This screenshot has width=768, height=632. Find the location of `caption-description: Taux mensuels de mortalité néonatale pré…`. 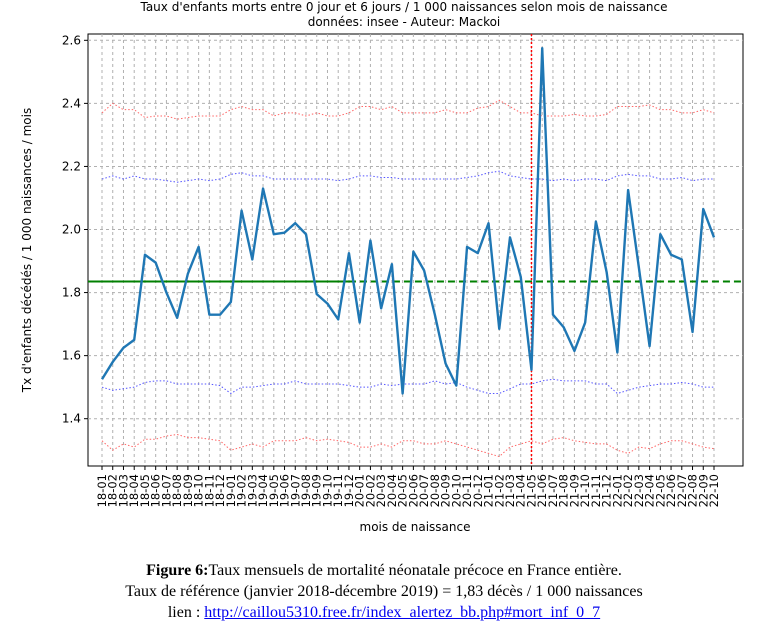

caption-description: Taux mensuels de mortalité néonatale pré… is located at coordinates (415, 570).